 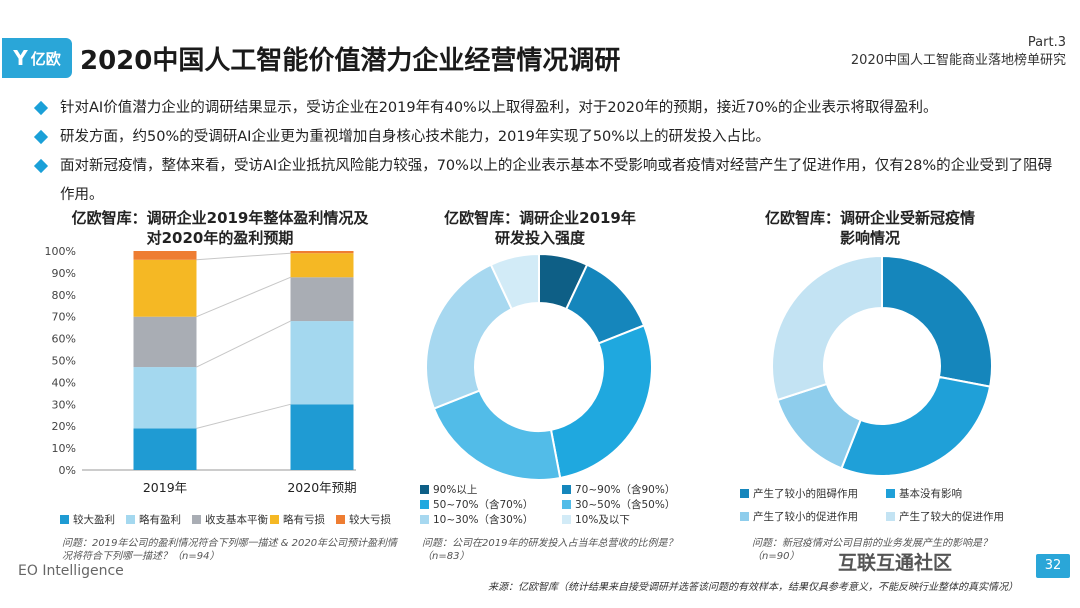 I want to click on y-tick-label: 70%, so click(x=64, y=317).